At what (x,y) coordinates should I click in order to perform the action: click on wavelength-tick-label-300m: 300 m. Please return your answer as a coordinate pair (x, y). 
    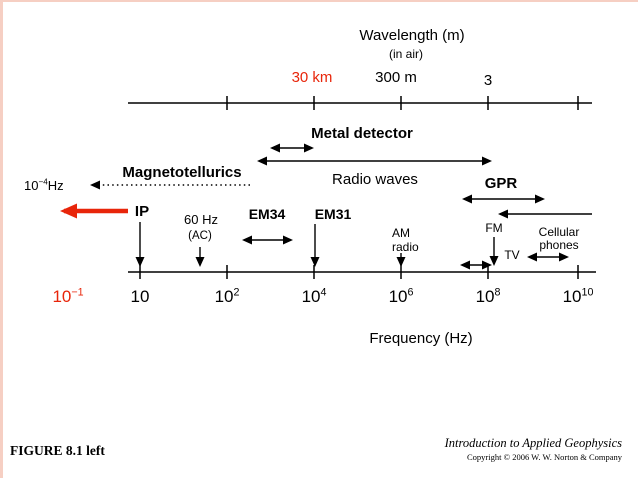
    Looking at the image, I should click on (396, 77).